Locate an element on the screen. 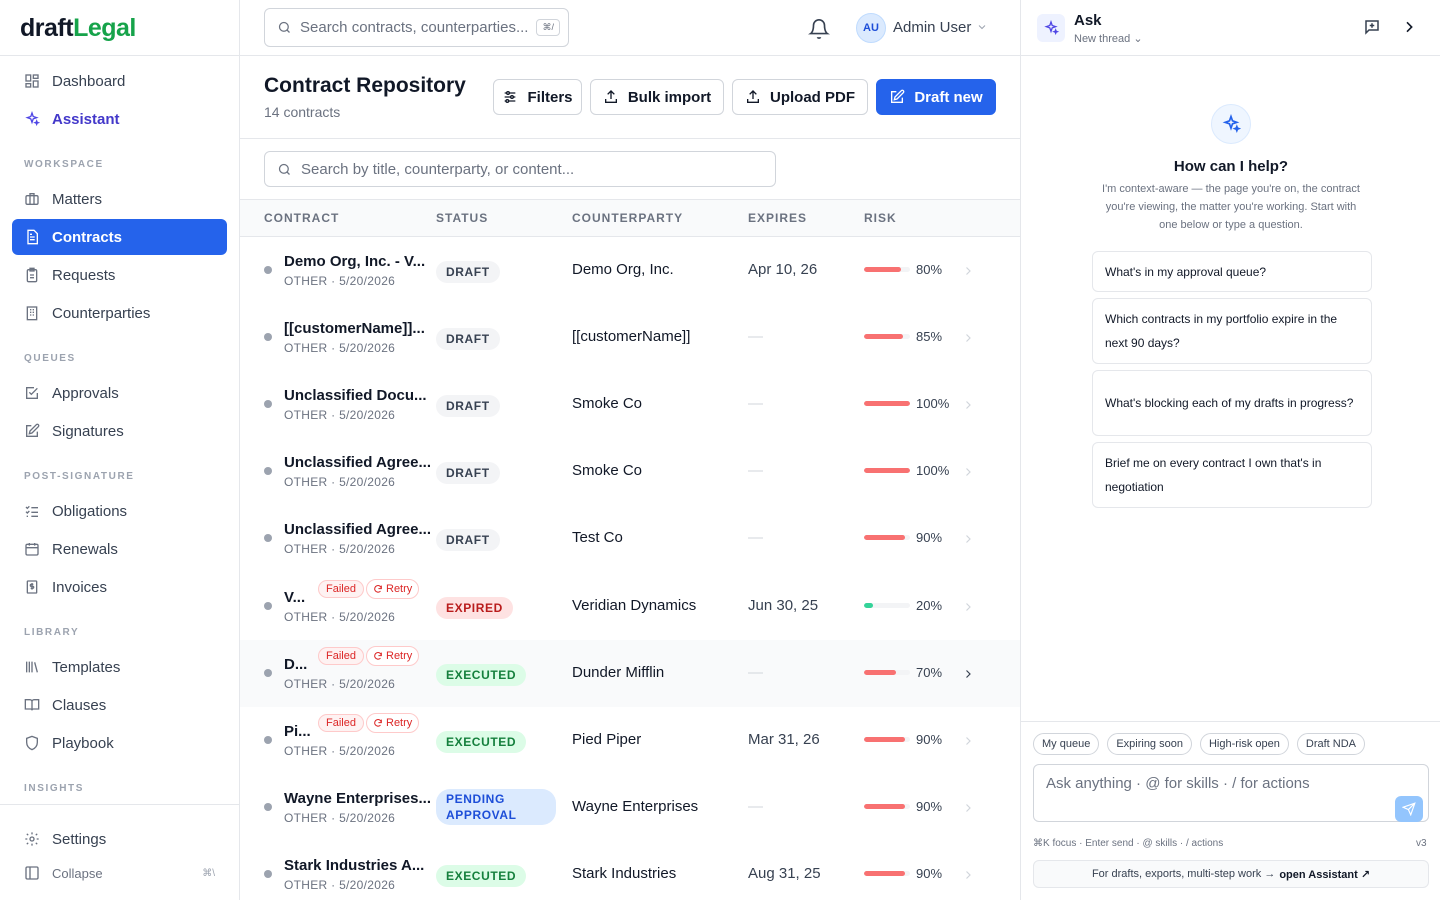 The image size is (1440, 900). counterparty: Dunder Mifflin is located at coordinates (618, 672).